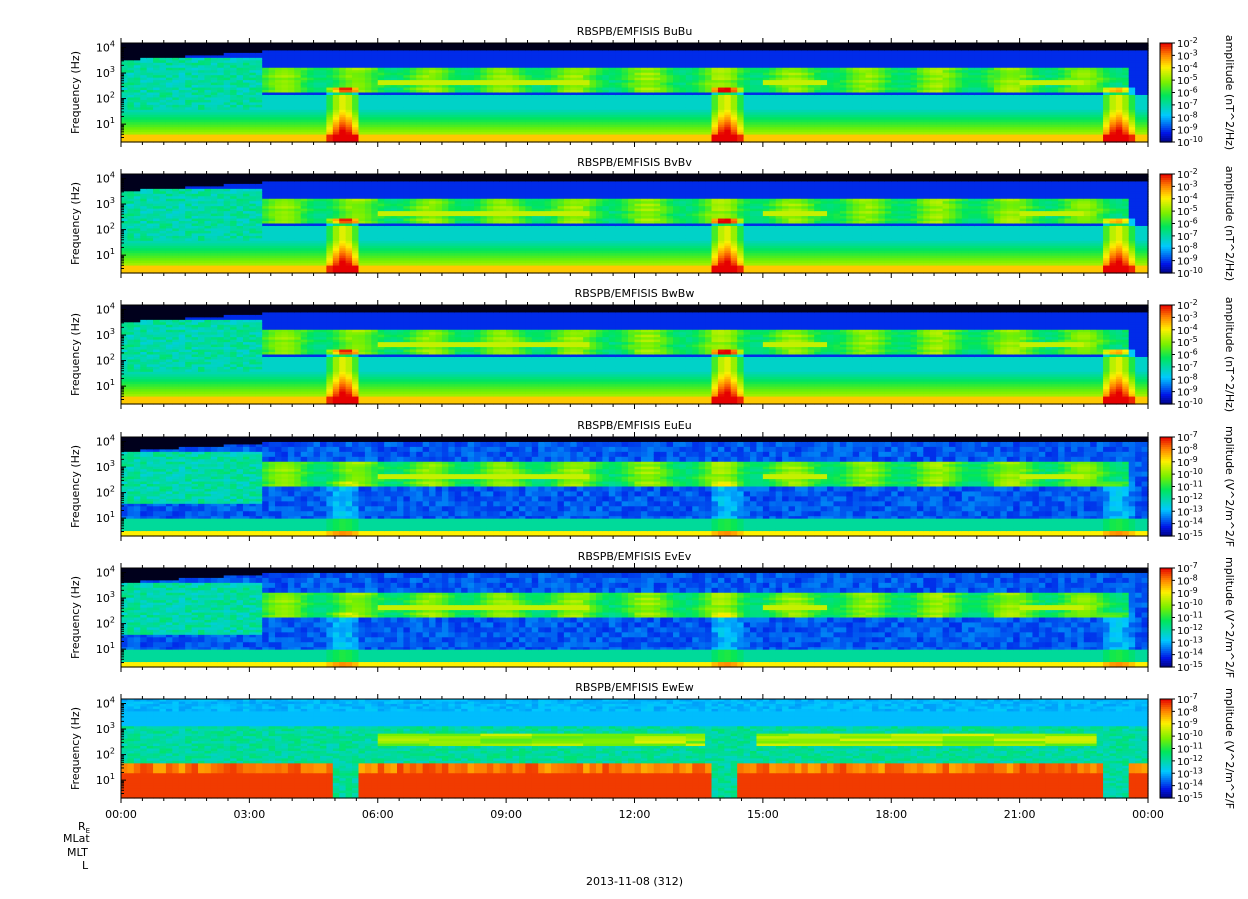 Image resolution: width=1248 pixels, height=899 pixels. Describe the element at coordinates (635, 293) in the screenshot. I see `panel-title: RBSPB/EMFISIS BwBw` at that location.